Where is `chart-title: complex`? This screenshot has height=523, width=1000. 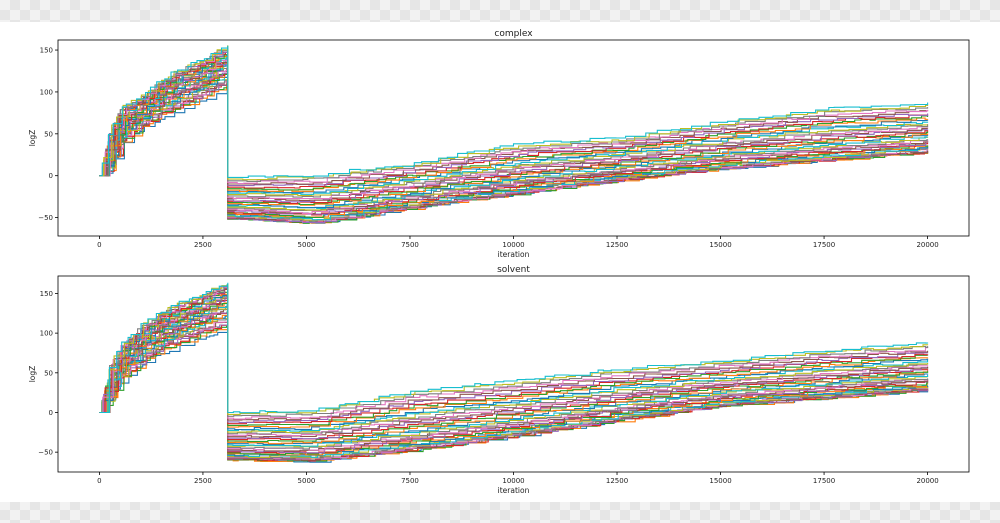
chart-title: complex is located at coordinates (513, 34).